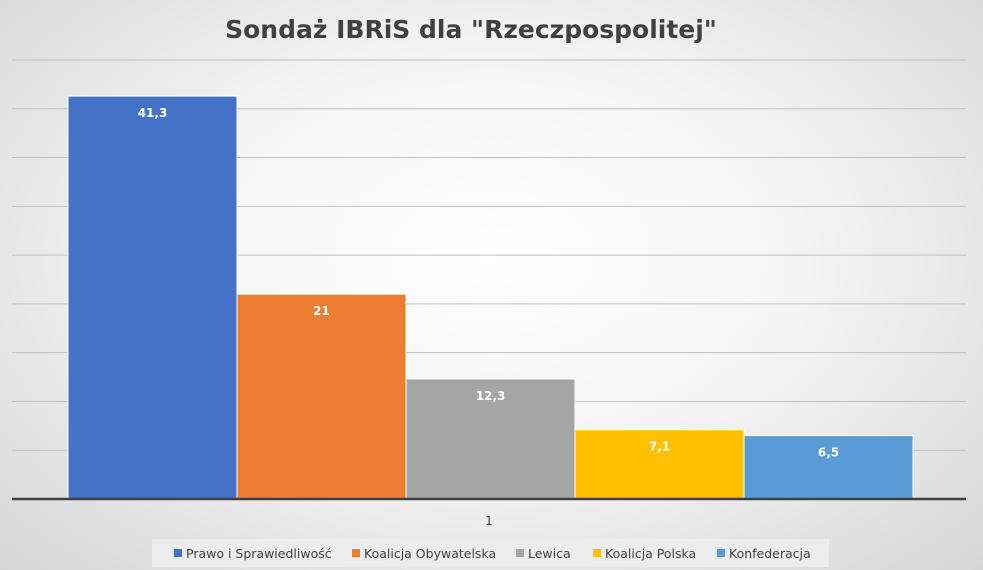 The height and width of the screenshot is (570, 983). Describe the element at coordinates (491, 396) in the screenshot. I see `data-label: 12,3` at that location.